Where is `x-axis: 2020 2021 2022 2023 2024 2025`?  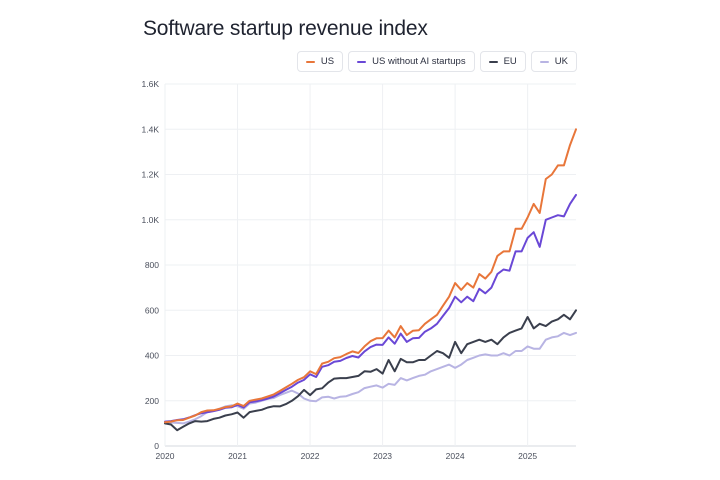 x-axis: 2020 2021 2022 2023 2024 2025 is located at coordinates (347, 456).